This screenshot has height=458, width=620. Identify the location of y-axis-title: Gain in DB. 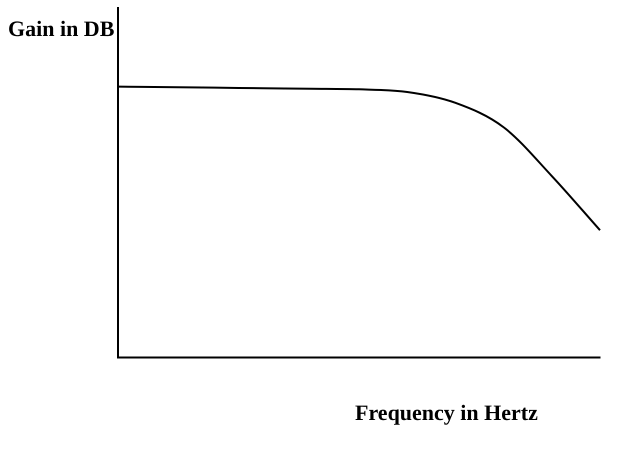
(62, 29).